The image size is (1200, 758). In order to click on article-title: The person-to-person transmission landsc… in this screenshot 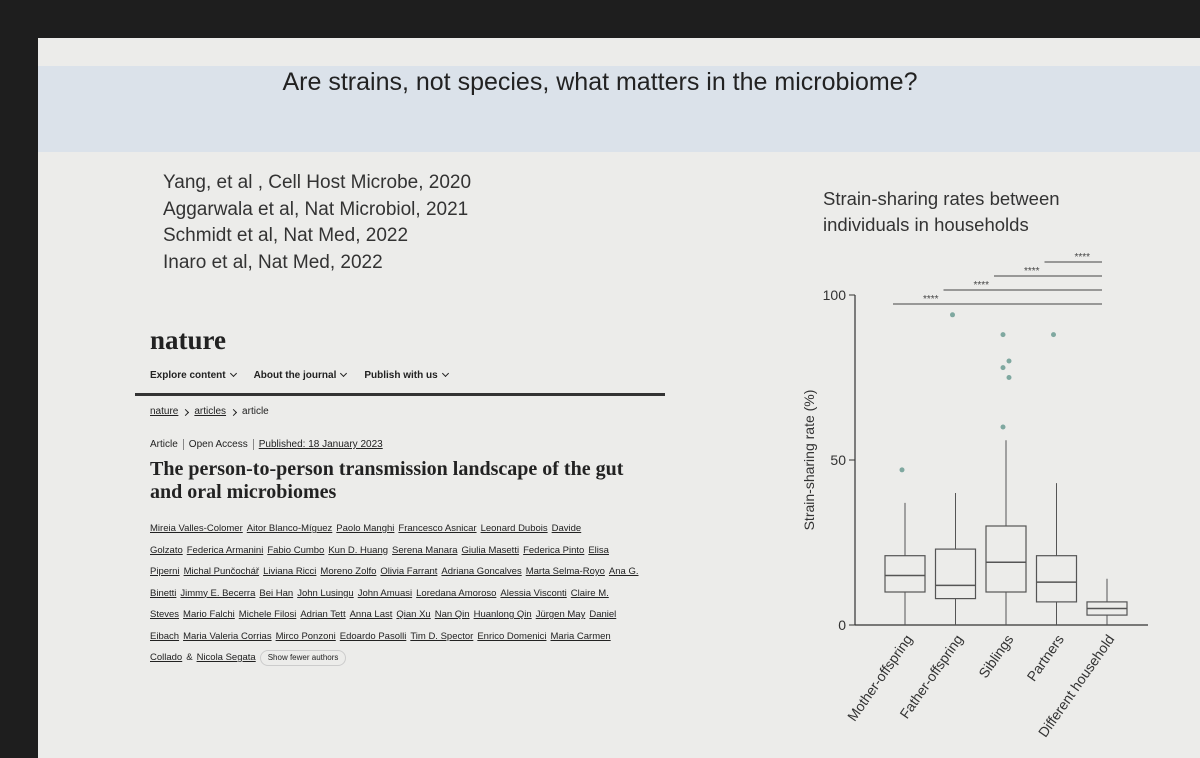, I will do `click(387, 480)`.